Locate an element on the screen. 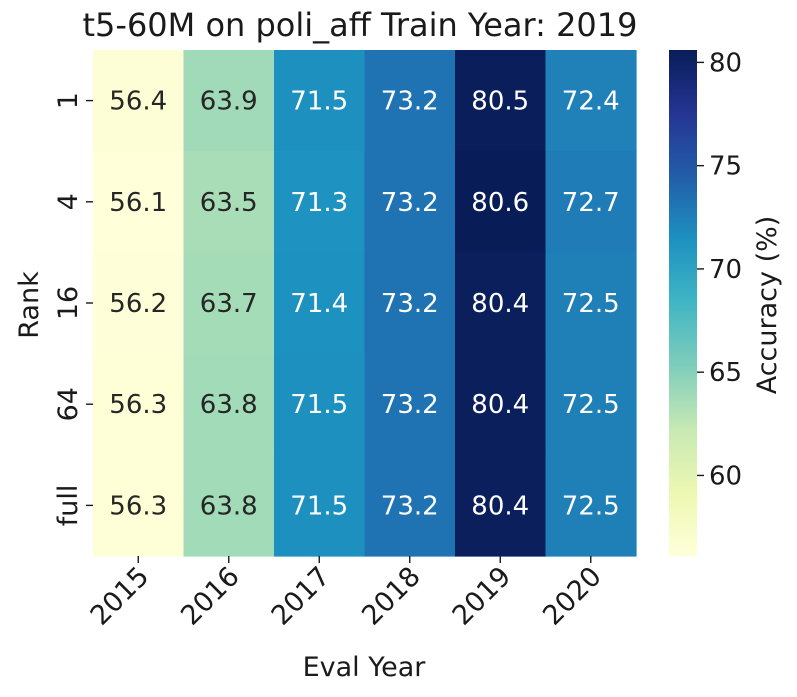 This screenshot has height=697, width=797. x-tick-label: 2016 is located at coordinates (210, 596).